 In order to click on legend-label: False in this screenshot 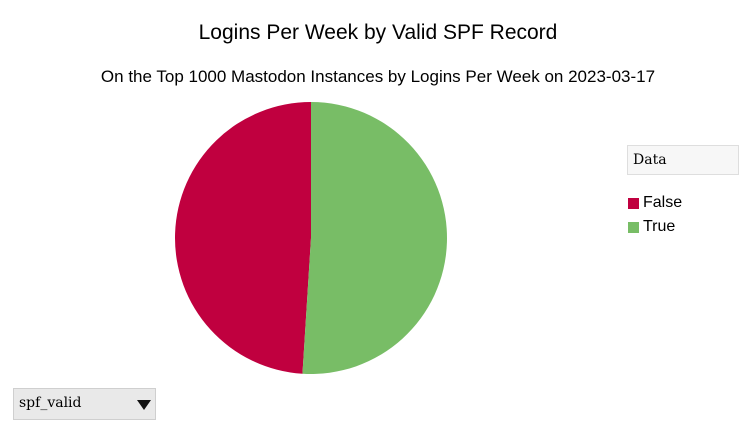, I will do `click(663, 202)`.